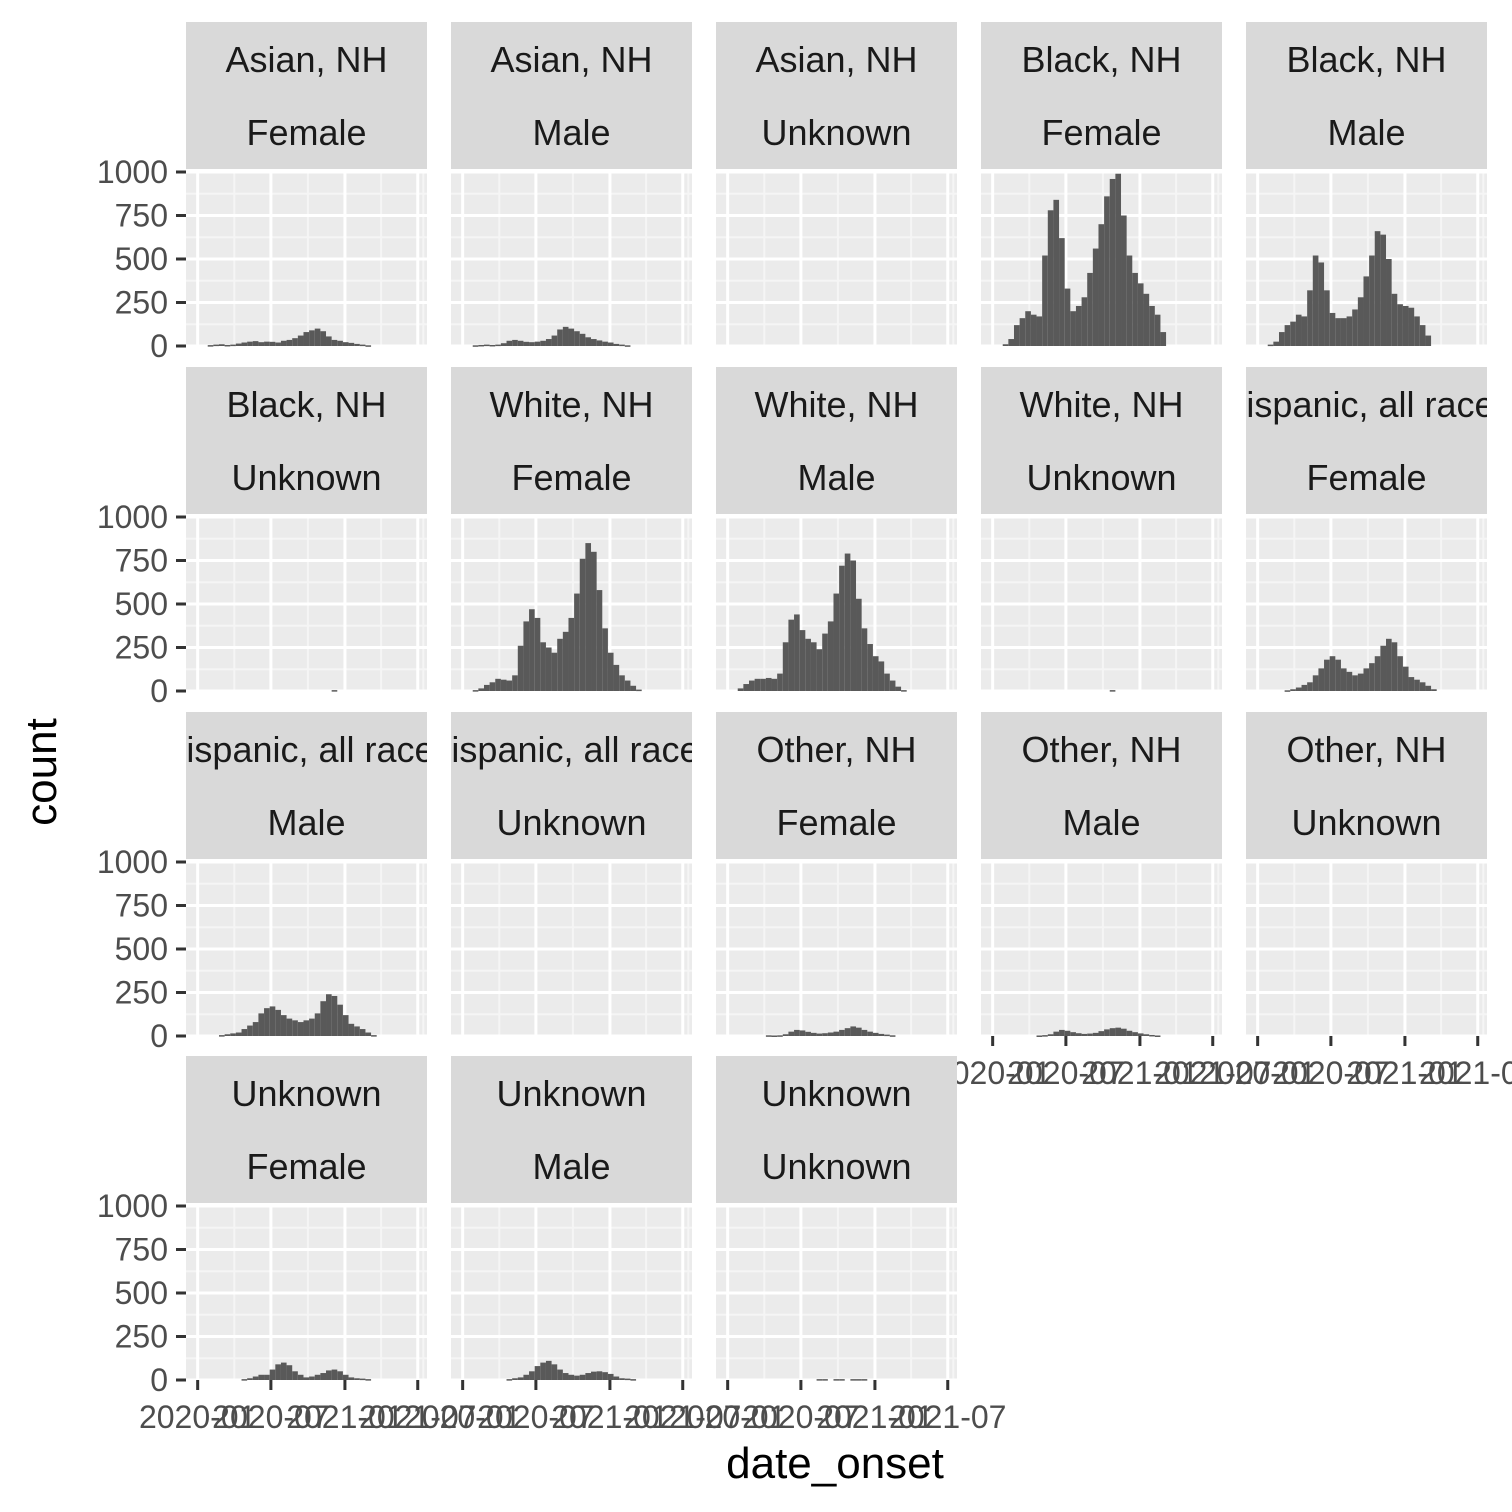 Image resolution: width=1512 pixels, height=1512 pixels. I want to click on facet-panel: White, NH Unknown, so click(1101, 530).